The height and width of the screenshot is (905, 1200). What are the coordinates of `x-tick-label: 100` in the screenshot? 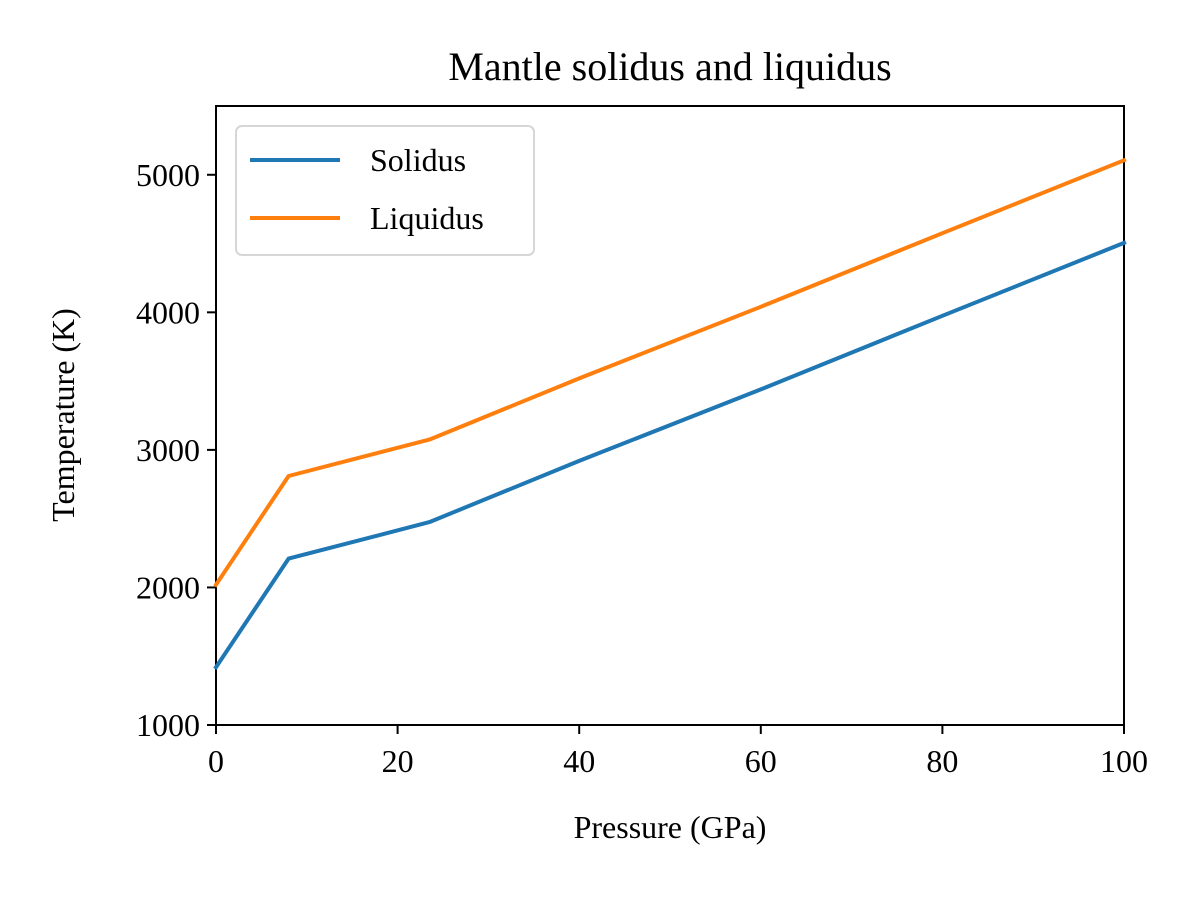 It's located at (1124, 761).